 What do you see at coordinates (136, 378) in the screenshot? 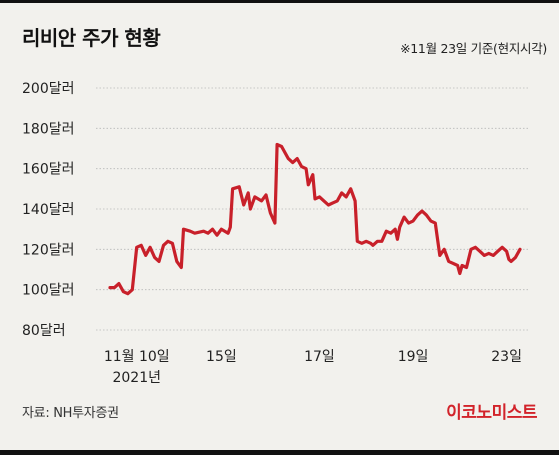
I see `x-tick-year-label: 2021년` at bounding box center [136, 378].